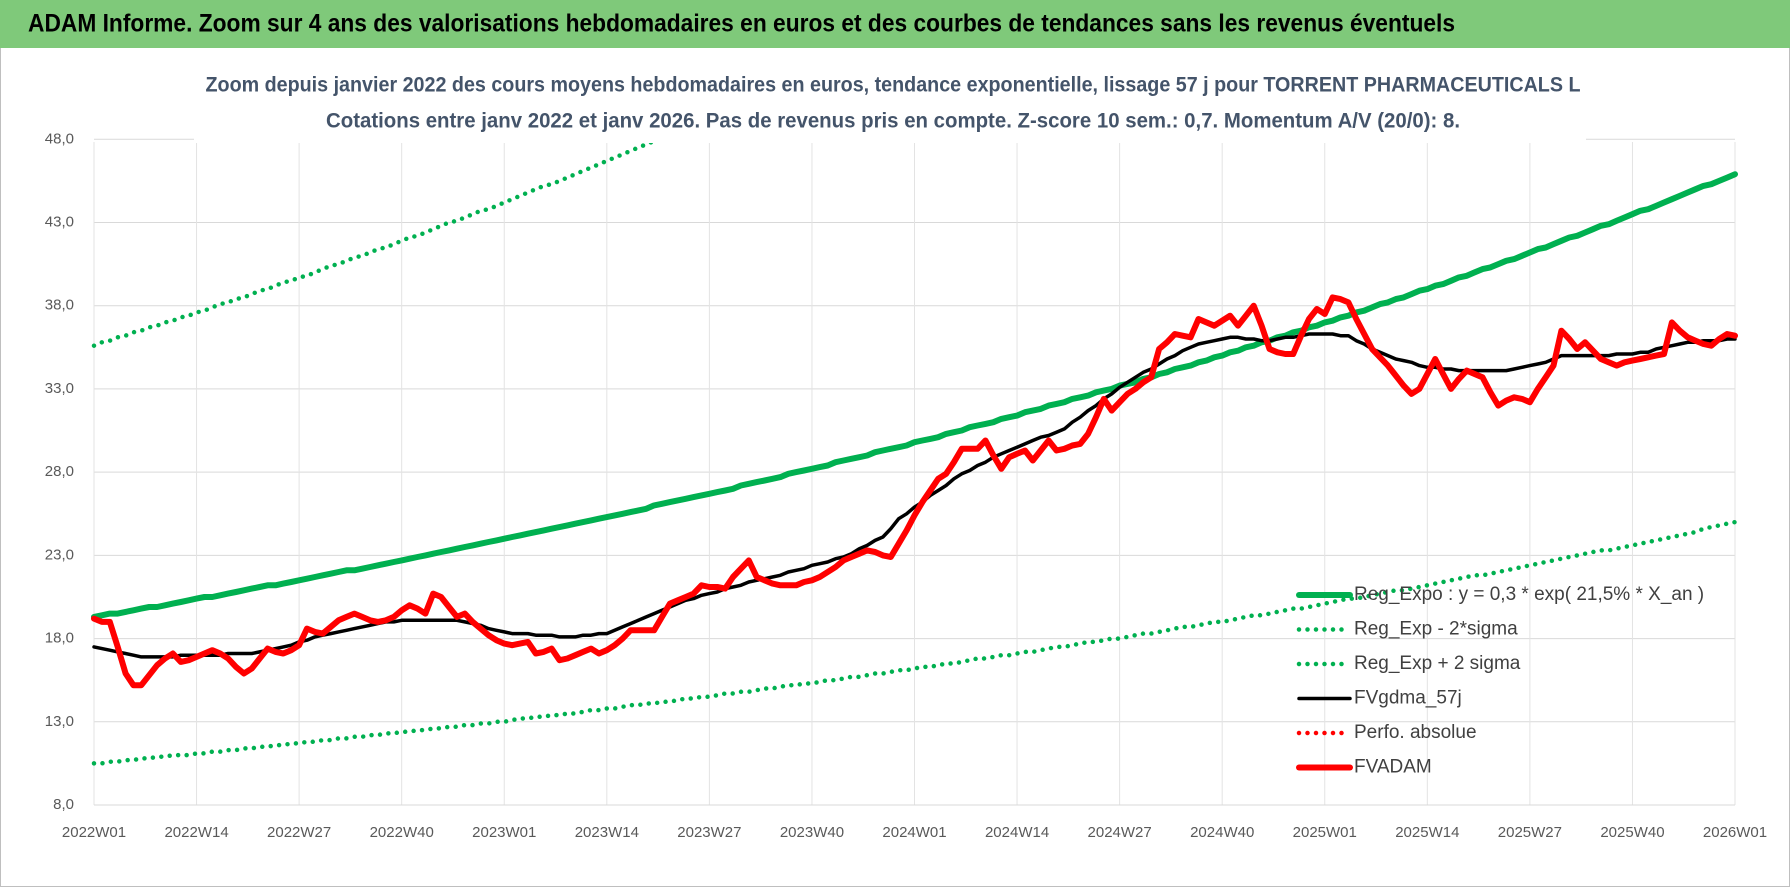 The width and height of the screenshot is (1790, 887). What do you see at coordinates (1529, 594) in the screenshot?
I see `legend-label: Reg_Expo : y = 0,3 * exp( 21,5% * X_an )` at bounding box center [1529, 594].